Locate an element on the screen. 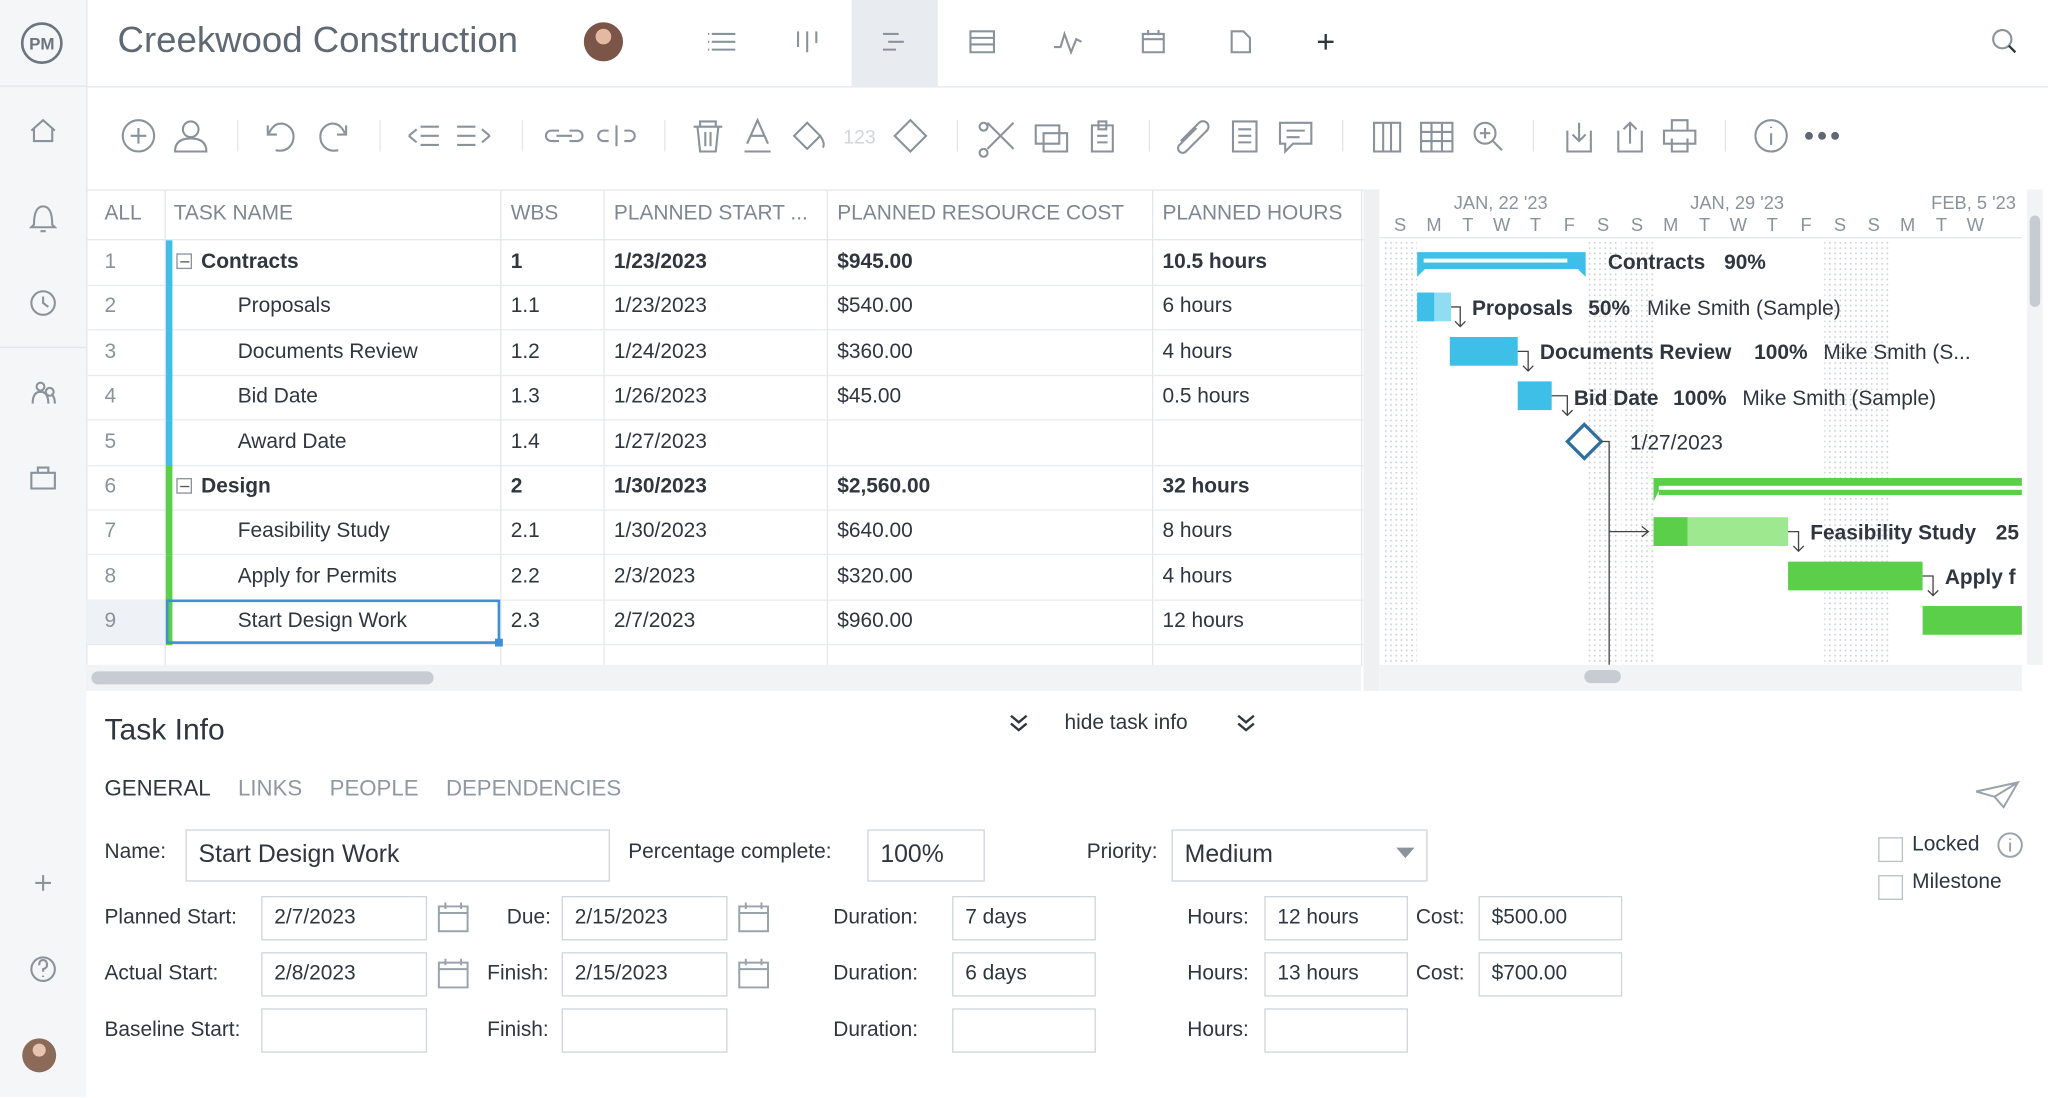 Image resolution: width=2048 pixels, height=1098 pixels. fill-color is located at coordinates (808, 136).